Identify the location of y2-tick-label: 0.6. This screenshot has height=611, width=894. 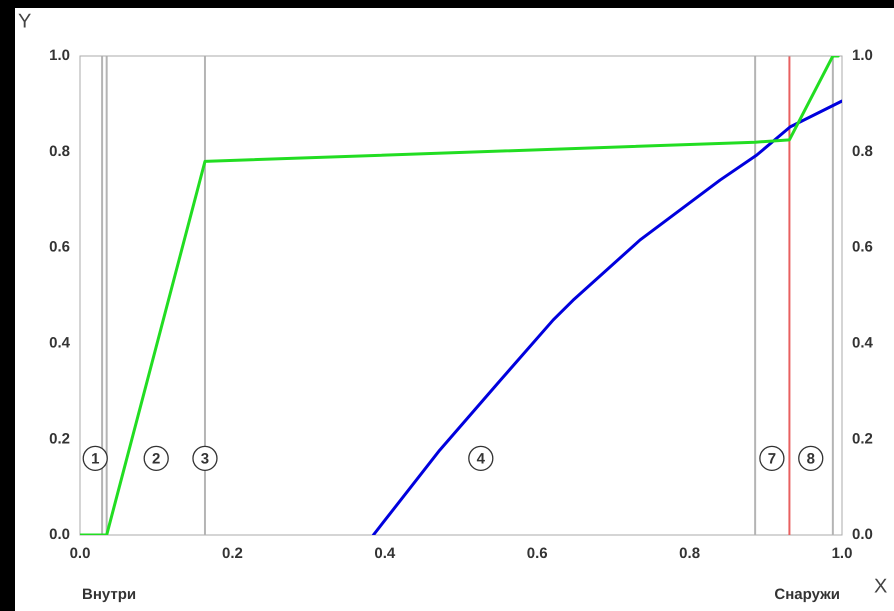
(862, 247).